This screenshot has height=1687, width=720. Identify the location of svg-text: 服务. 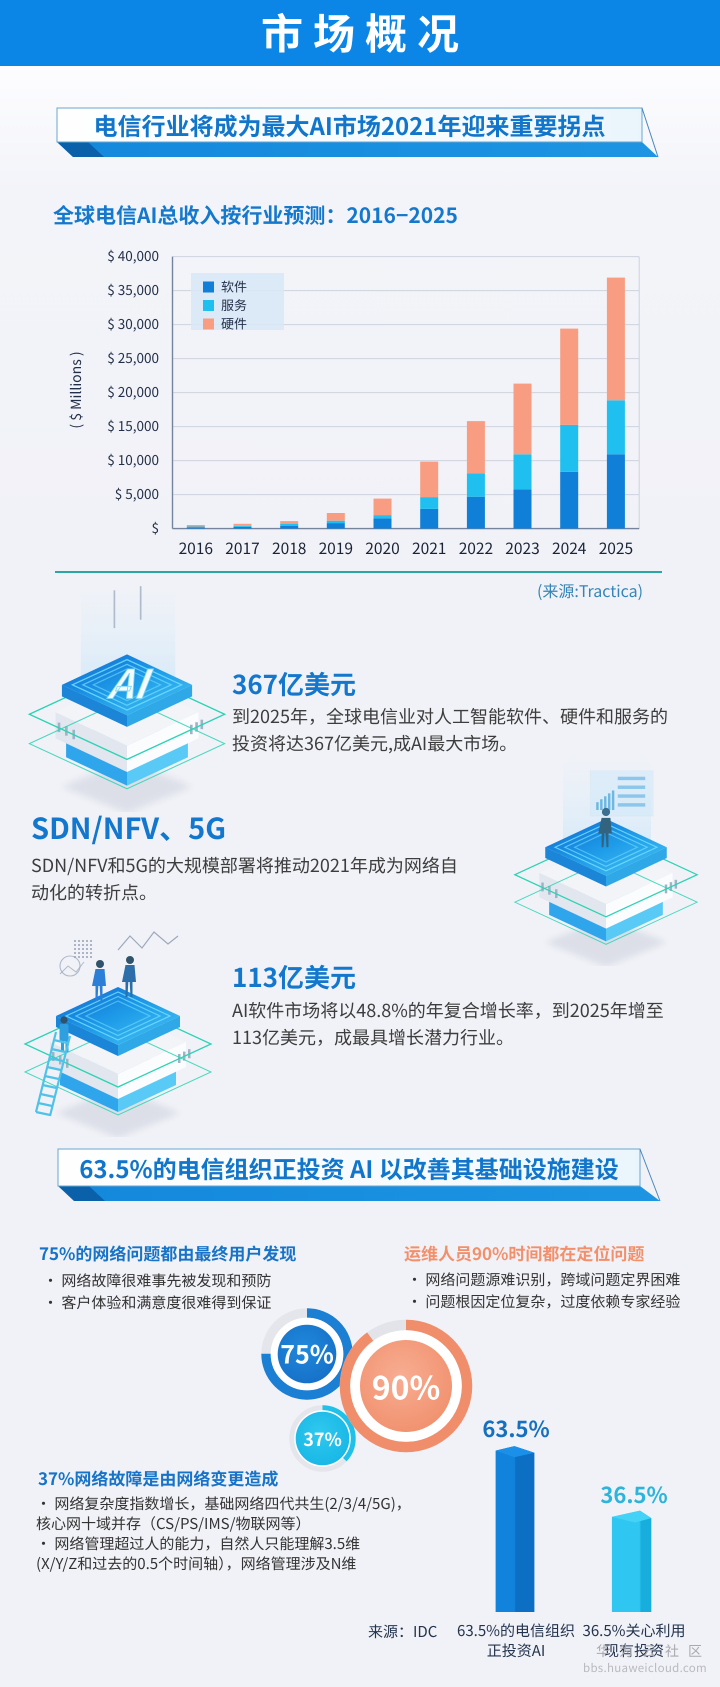
(234, 304).